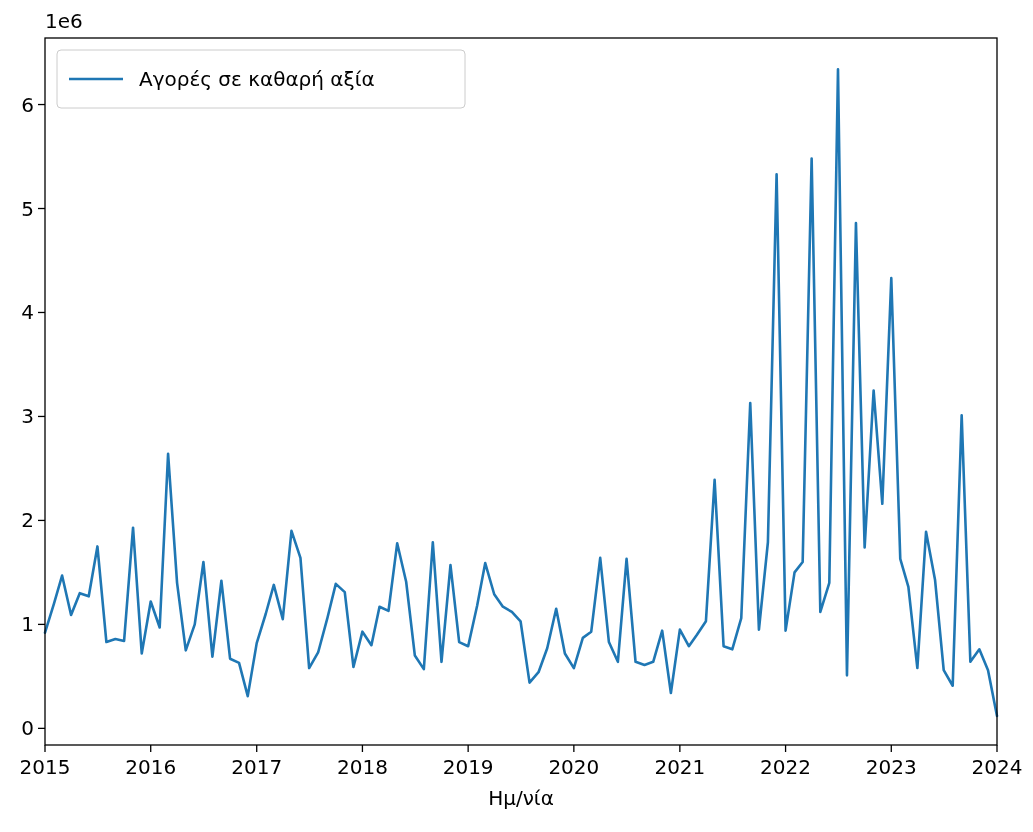 This screenshot has width=1033, height=832. Describe the element at coordinates (27, 624) in the screenshot. I see `y-tick-label: 1` at that location.